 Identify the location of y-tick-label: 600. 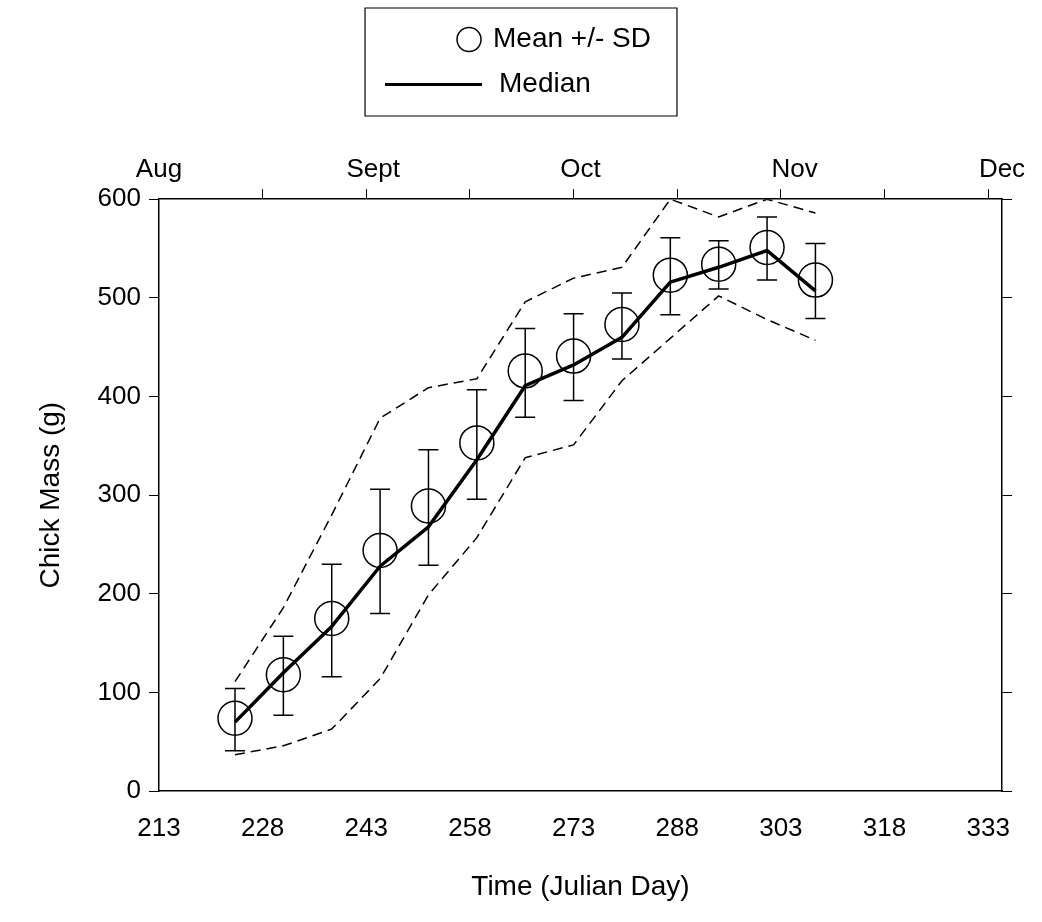
(119, 197).